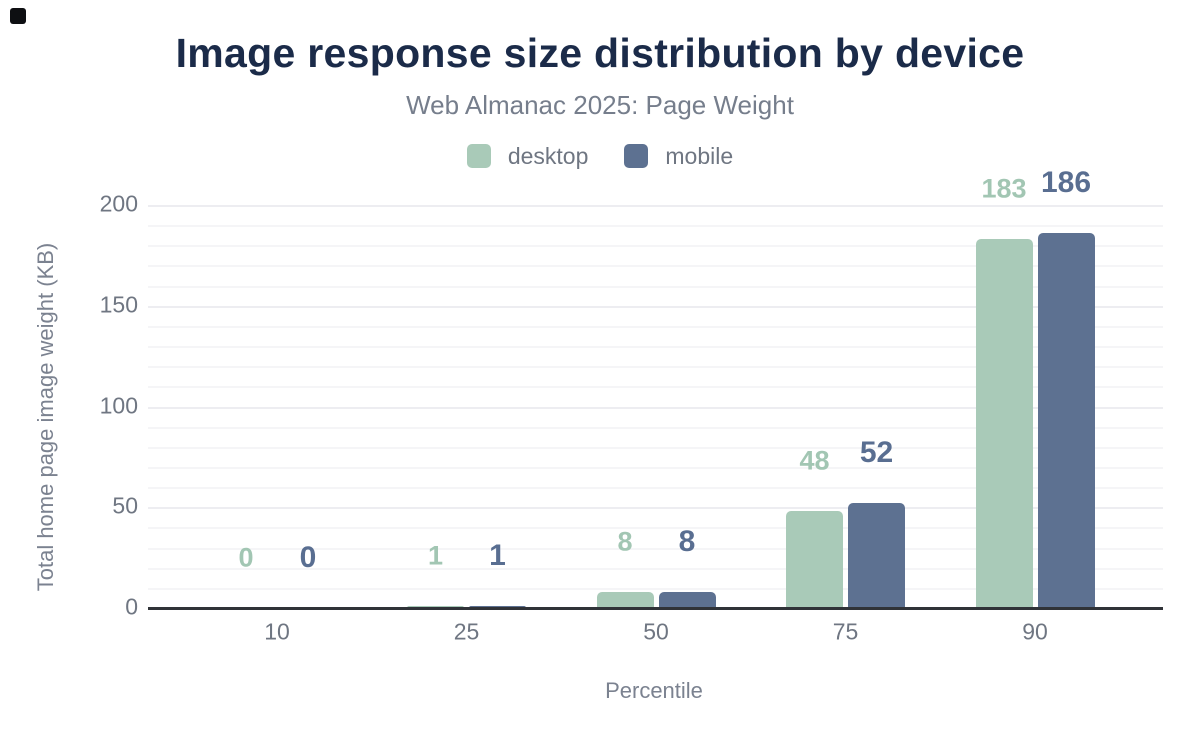  Describe the element at coordinates (845, 631) in the screenshot. I see `x-tick-label: 75` at that location.